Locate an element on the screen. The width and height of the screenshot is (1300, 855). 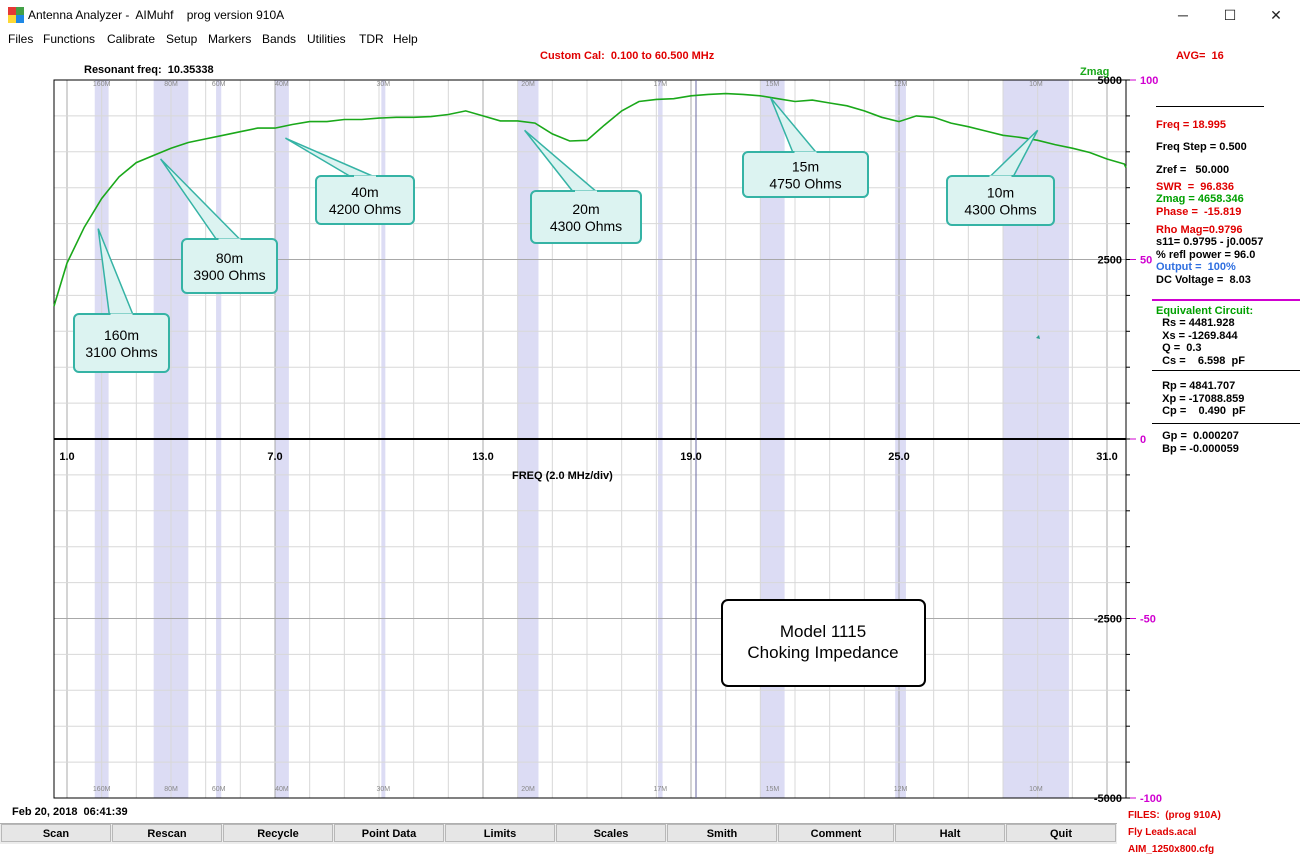
menu-help: Help is located at coordinates (405, 39).